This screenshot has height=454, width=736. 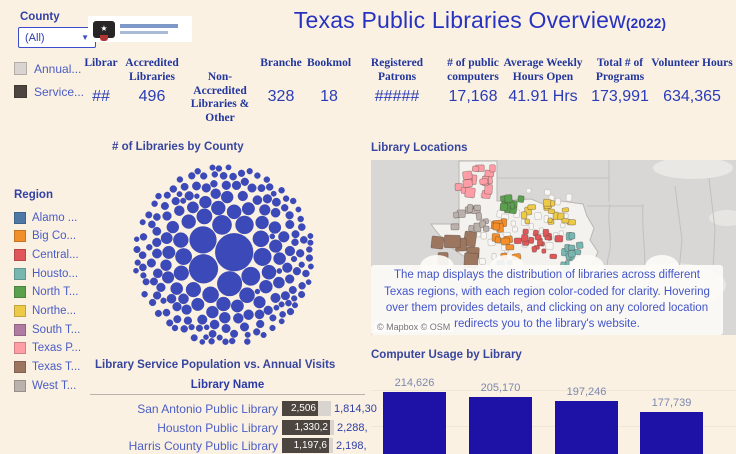 What do you see at coordinates (229, 427) in the screenshot?
I see `table-row: Houston Public Library 1,330,2 2,288,` at bounding box center [229, 427].